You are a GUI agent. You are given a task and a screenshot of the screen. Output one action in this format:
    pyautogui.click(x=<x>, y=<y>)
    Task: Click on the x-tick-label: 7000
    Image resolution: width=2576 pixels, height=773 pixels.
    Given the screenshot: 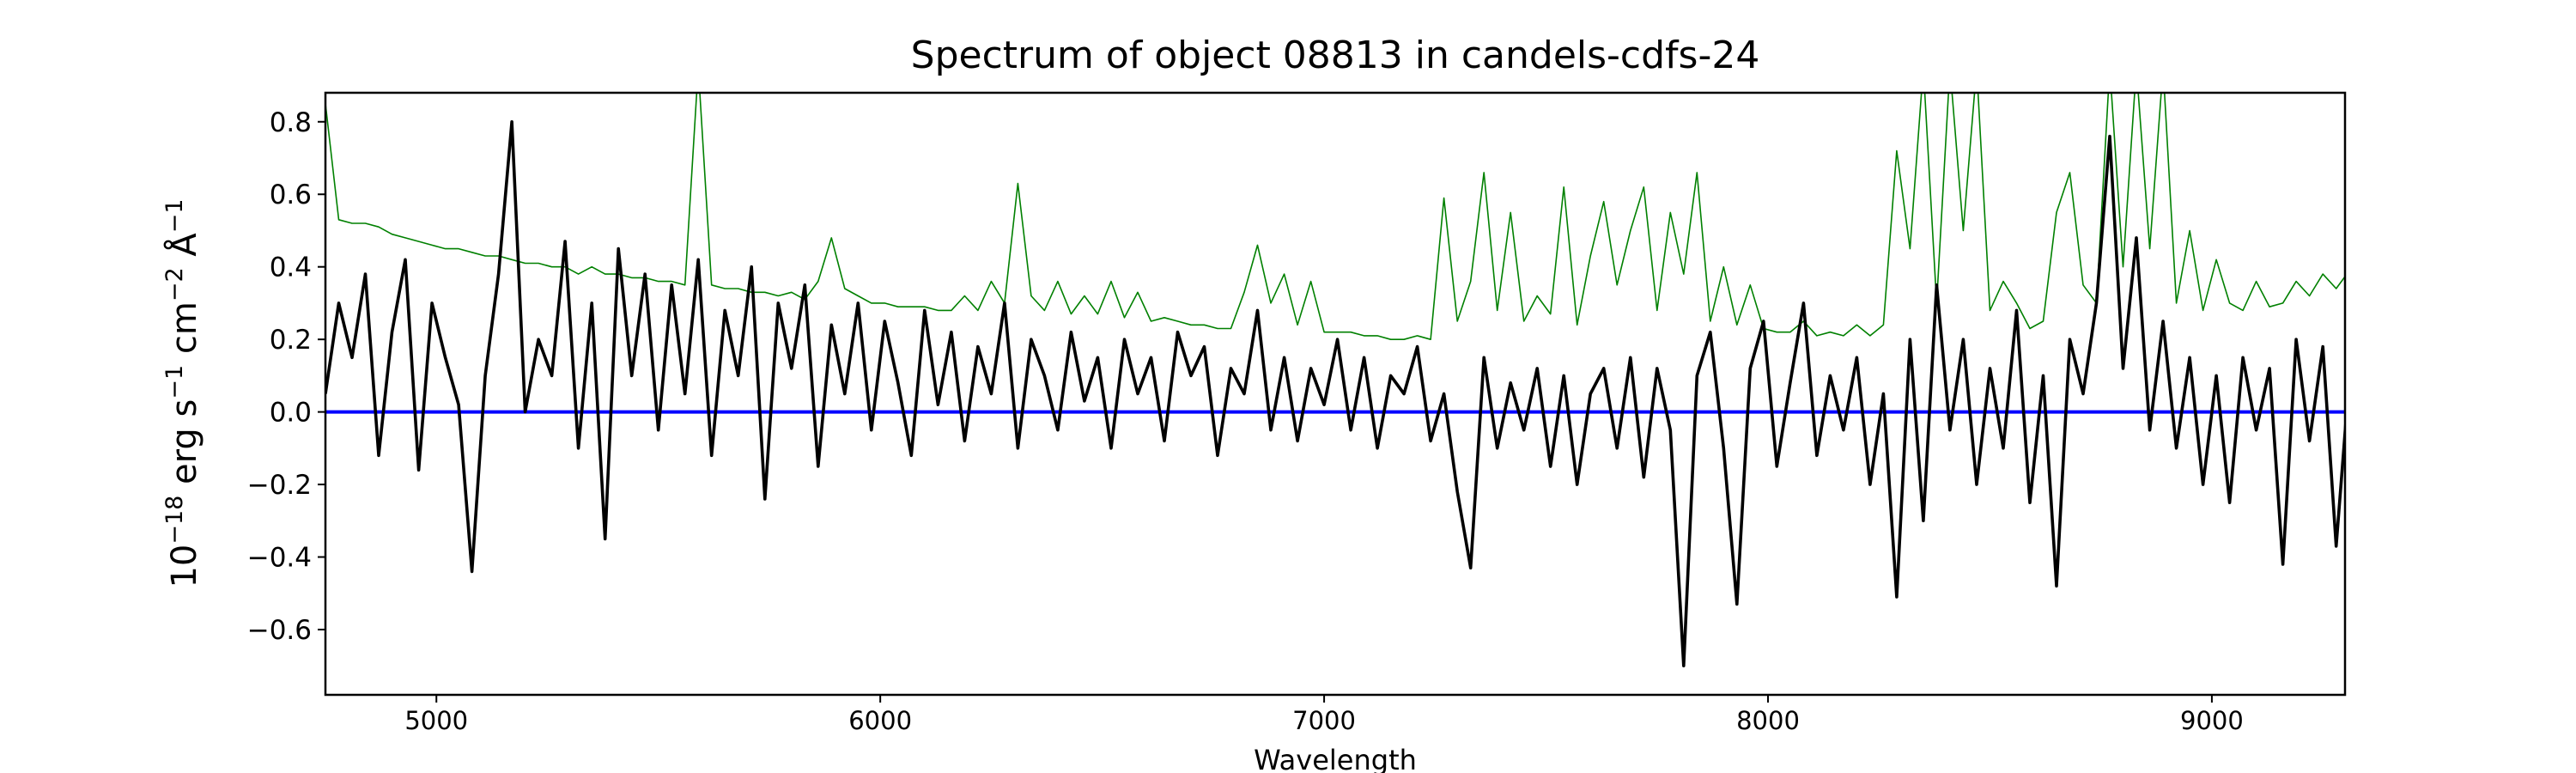 What is the action you would take?
    pyautogui.click(x=1324, y=720)
    